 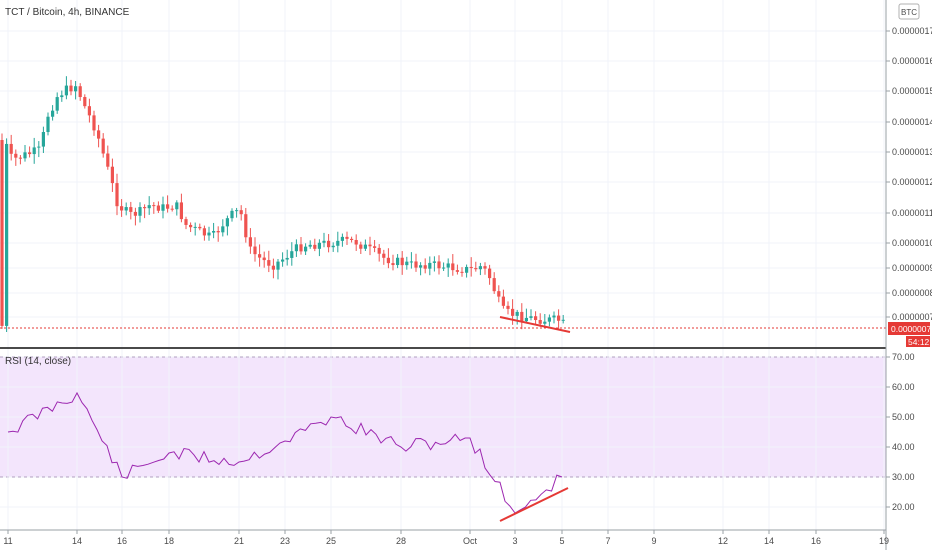 I want to click on time-tick-label: 12, so click(x=723, y=541).